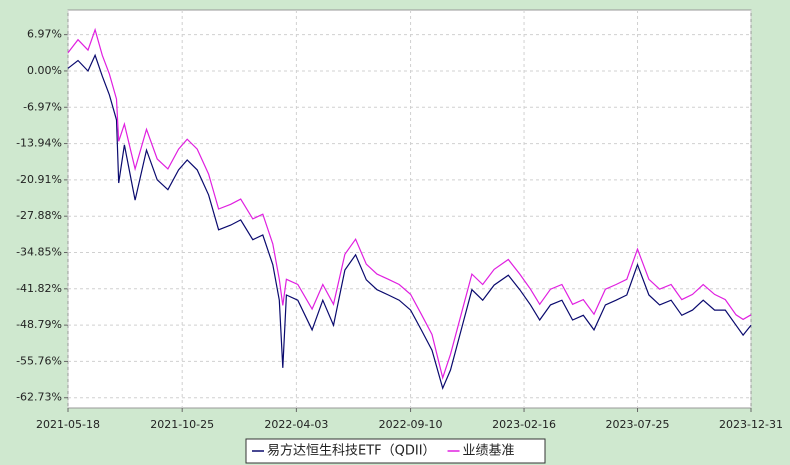 Image resolution: width=790 pixels, height=465 pixels. What do you see at coordinates (524, 424) in the screenshot?
I see `x-tick-label: 2023-02-16` at bounding box center [524, 424].